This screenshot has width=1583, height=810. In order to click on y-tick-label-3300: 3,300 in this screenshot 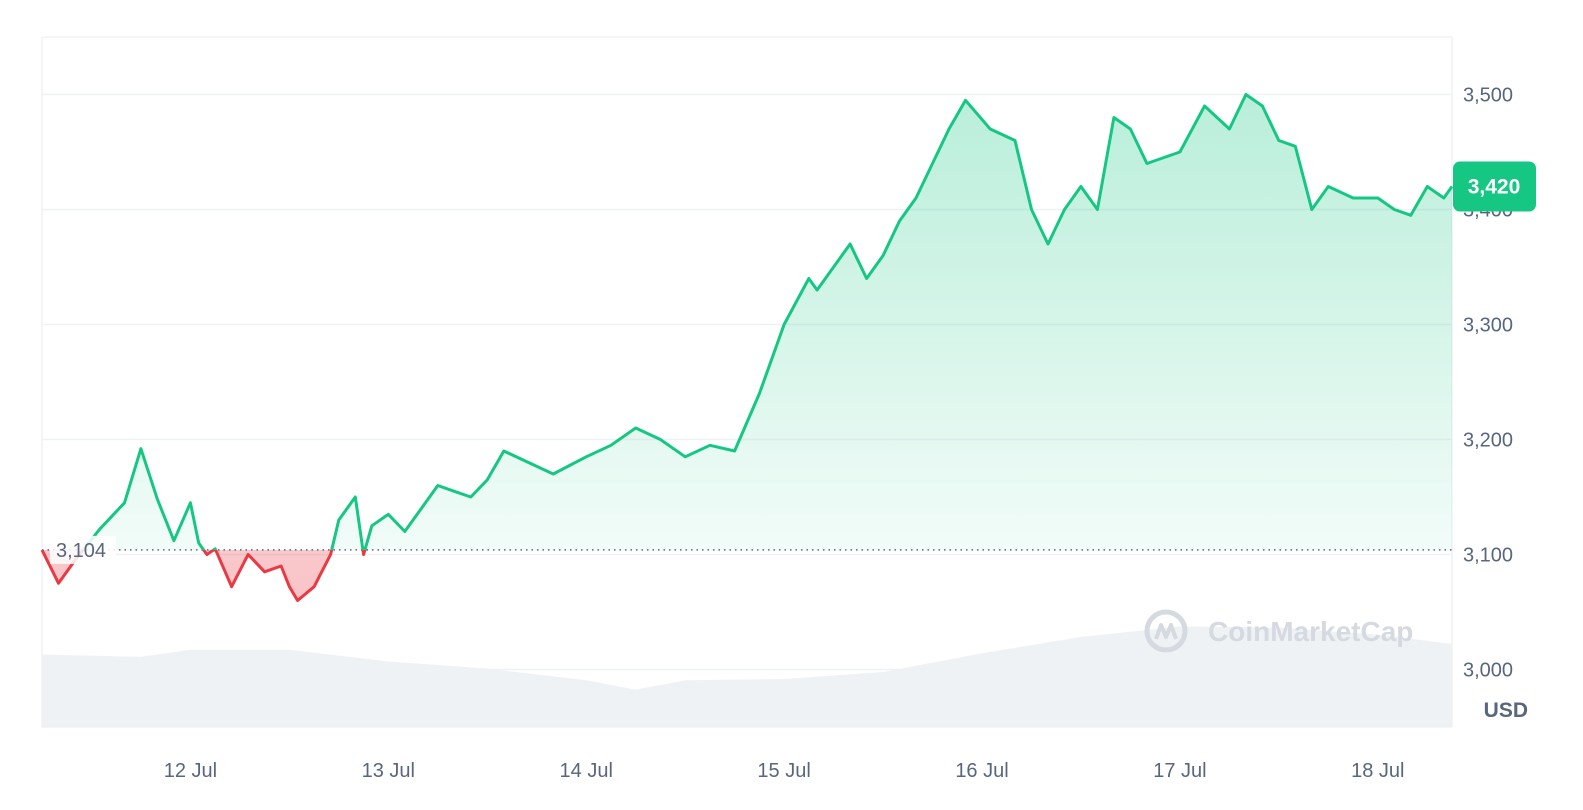, I will do `click(1488, 326)`.